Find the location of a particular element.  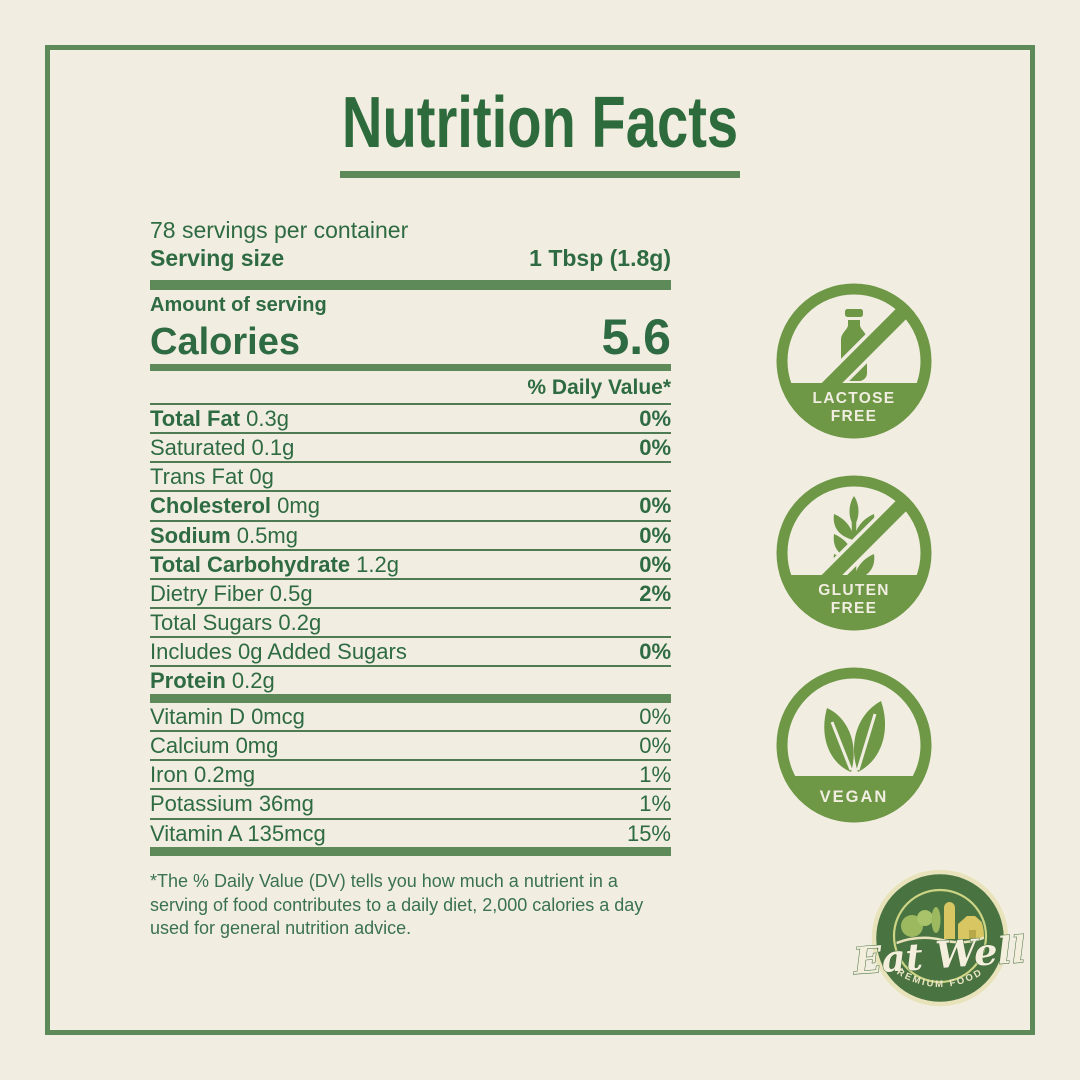

badge-label-line1: VEGAN is located at coordinates (854, 797).